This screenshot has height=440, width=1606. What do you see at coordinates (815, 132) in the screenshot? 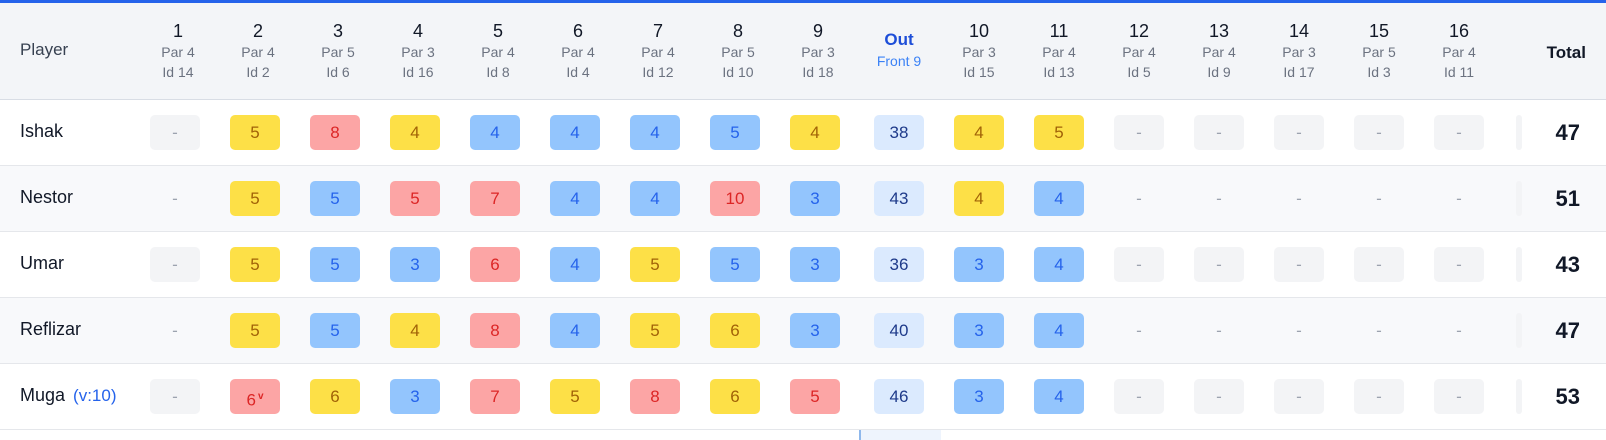
I see `score-cell-hole-9: 4` at bounding box center [815, 132].